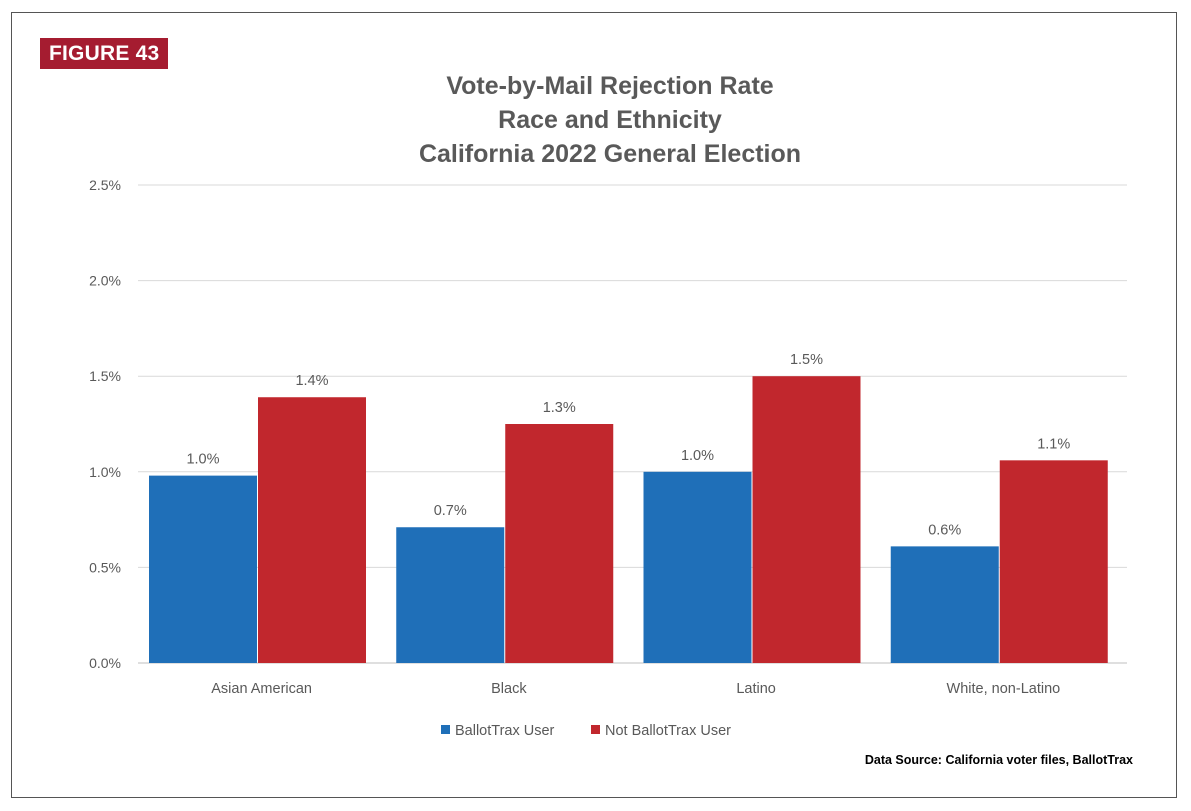 This screenshot has width=1191, height=811. Describe the element at coordinates (261, 689) in the screenshot. I see `x-tick-label: Asian American` at that location.